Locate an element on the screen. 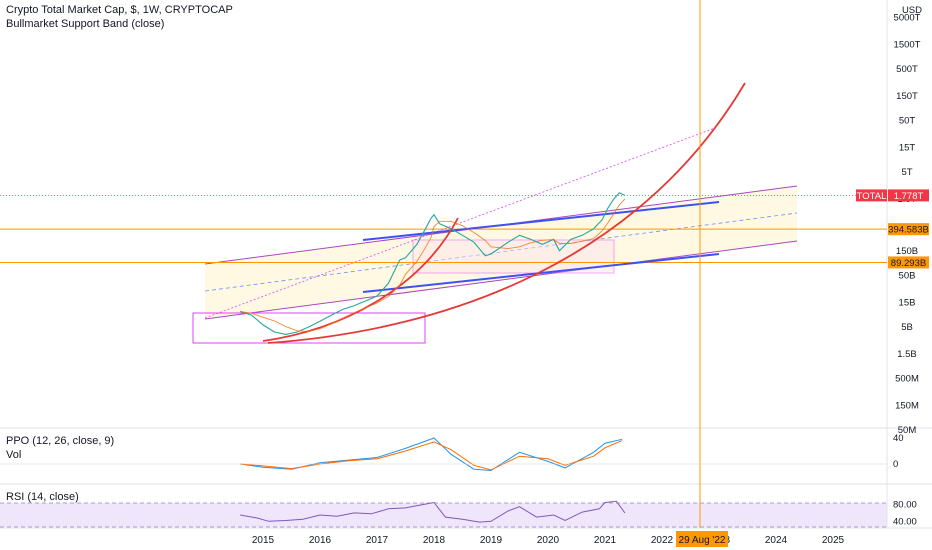 This screenshot has height=550, width=932. crosshair-date-label: 29 Aug '22 is located at coordinates (702, 540).